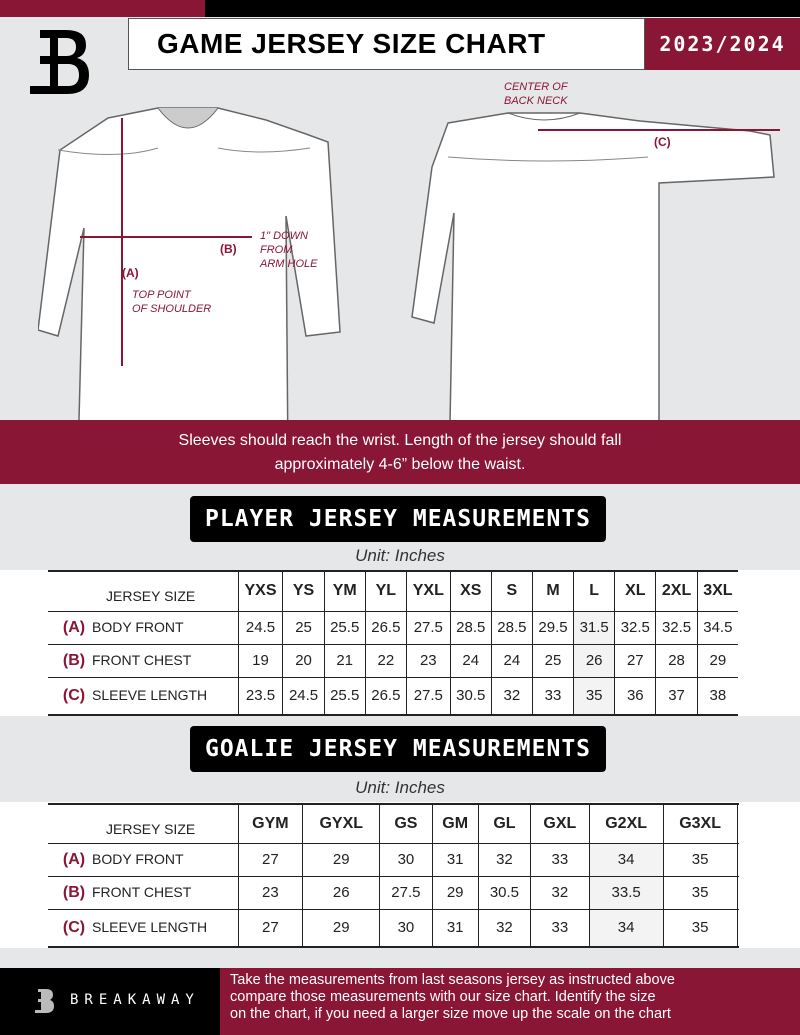 This screenshot has height=1035, width=800. What do you see at coordinates (189, 263) in the screenshot?
I see `front-jersey-diagram` at bounding box center [189, 263].